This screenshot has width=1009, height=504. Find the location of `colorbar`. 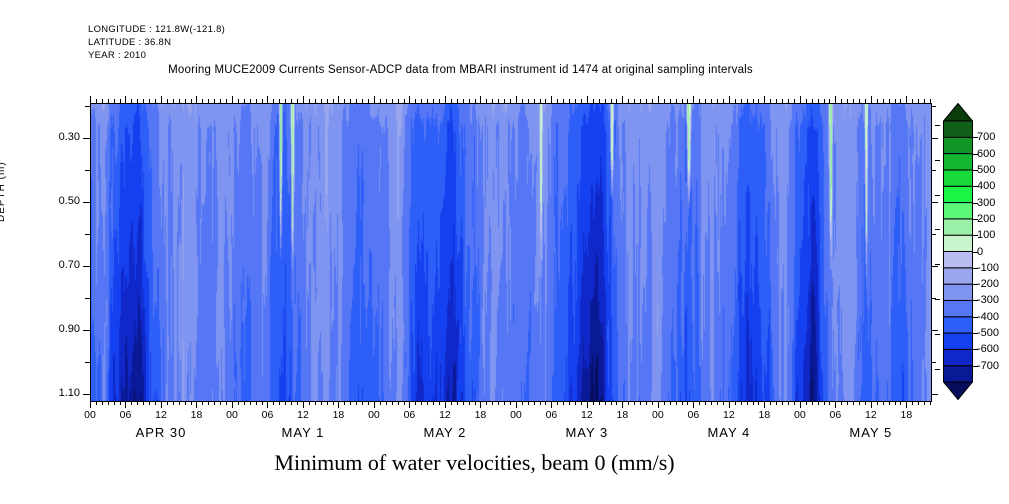

colorbar is located at coordinates (958, 251).